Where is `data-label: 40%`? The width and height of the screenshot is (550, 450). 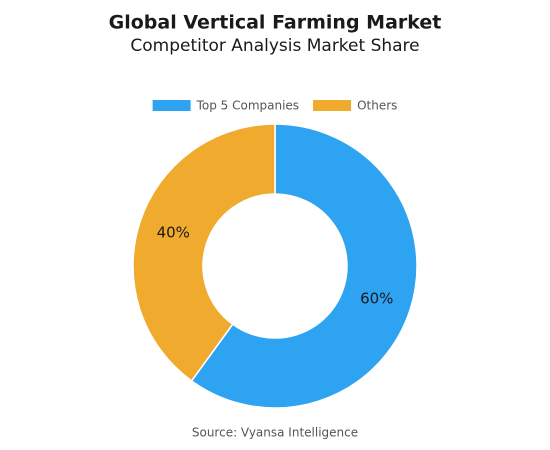 data-label: 40% is located at coordinates (173, 232).